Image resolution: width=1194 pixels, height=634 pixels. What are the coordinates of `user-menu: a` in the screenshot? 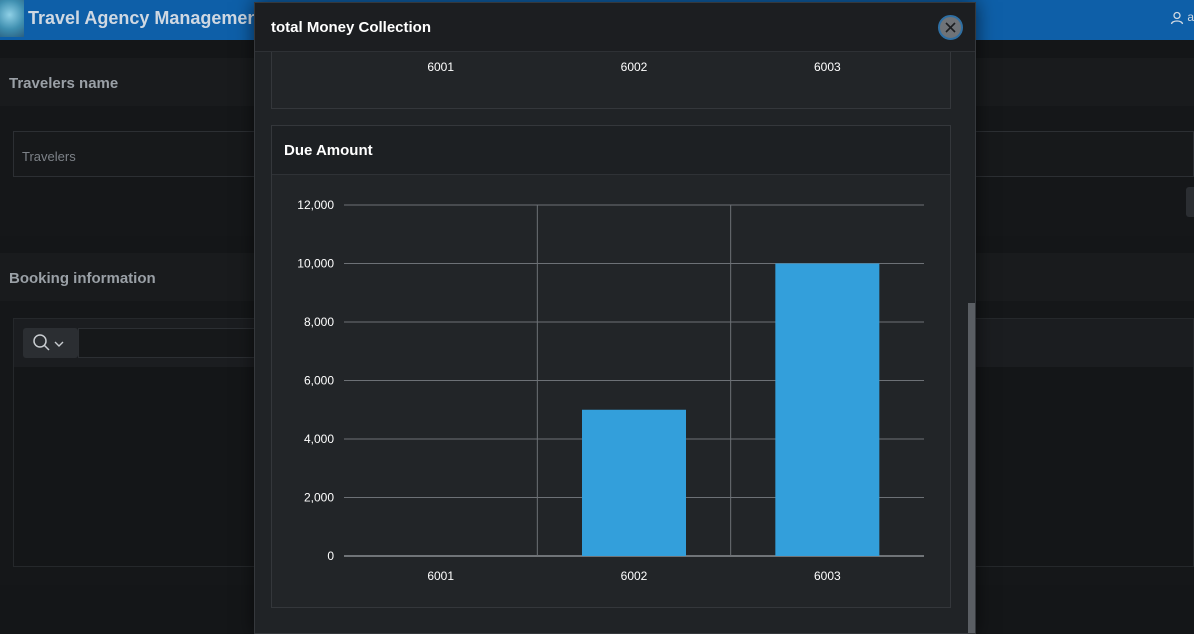 It's located at (1182, 17).